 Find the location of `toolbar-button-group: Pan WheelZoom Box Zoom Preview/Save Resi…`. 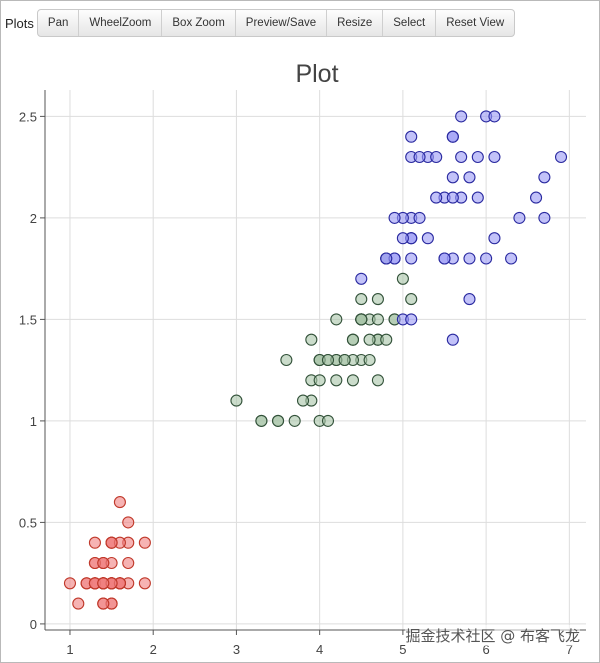

toolbar-button-group: Pan WheelZoom Box Zoom Preview/Save Resi… is located at coordinates (276, 23).